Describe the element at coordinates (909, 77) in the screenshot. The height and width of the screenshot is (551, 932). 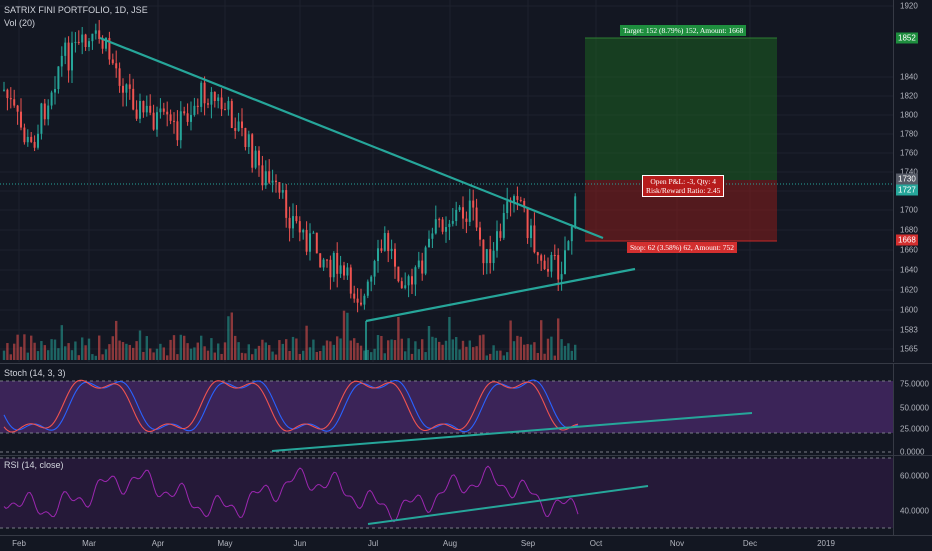
I see `price-tick: 1840` at that location.